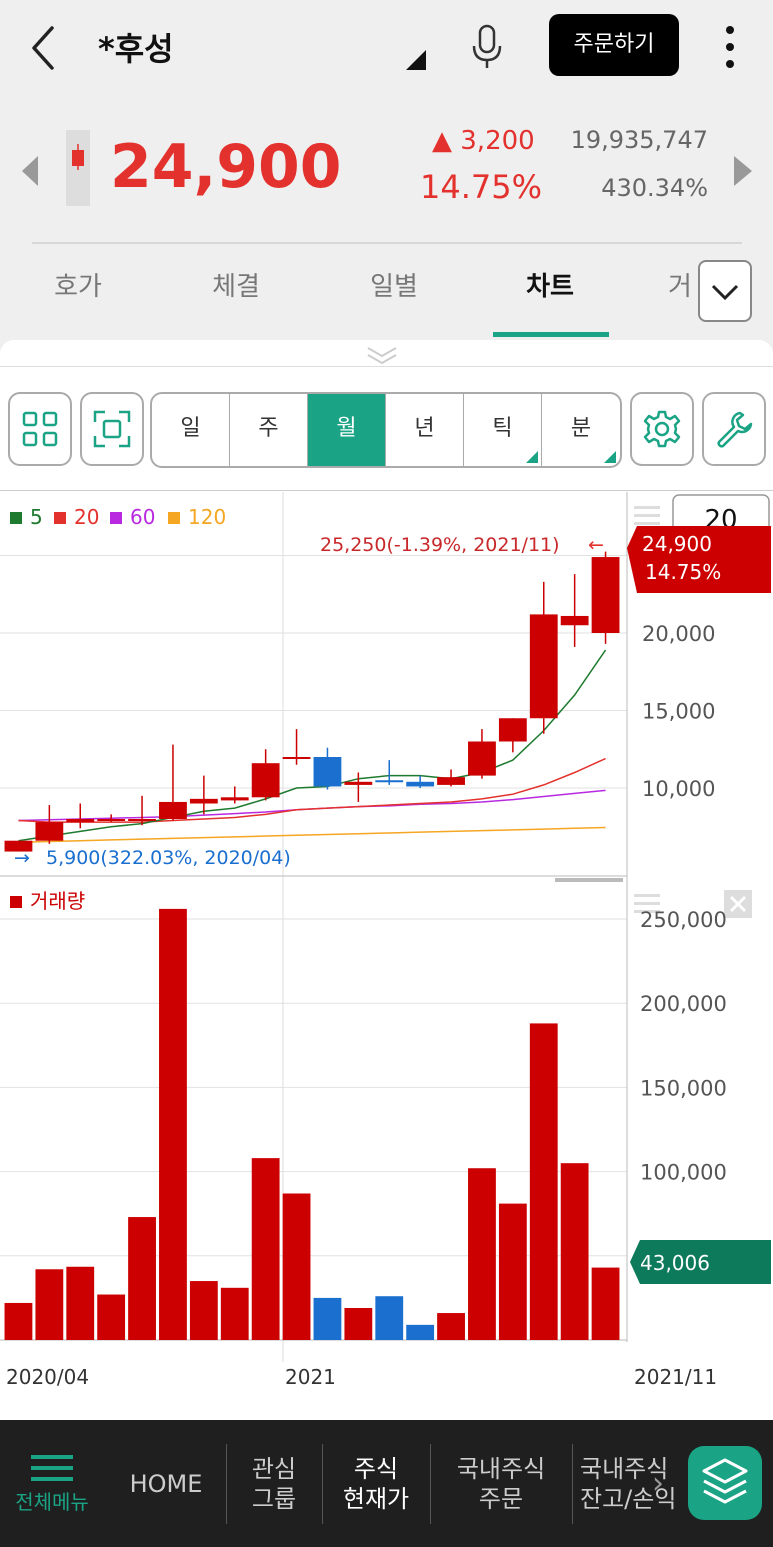  What do you see at coordinates (347, 430) in the screenshot?
I see `period-month: 월` at bounding box center [347, 430].